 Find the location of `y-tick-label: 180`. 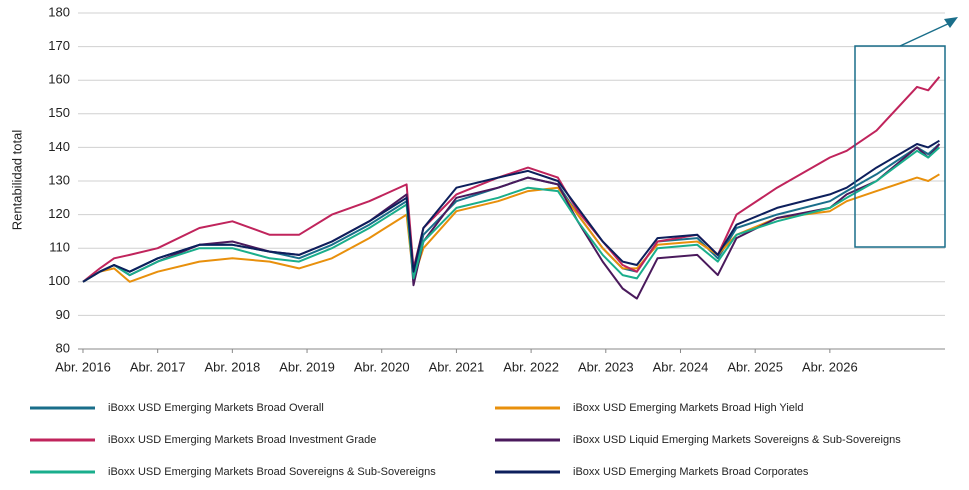

y-tick-label: 180 is located at coordinates (59, 11).